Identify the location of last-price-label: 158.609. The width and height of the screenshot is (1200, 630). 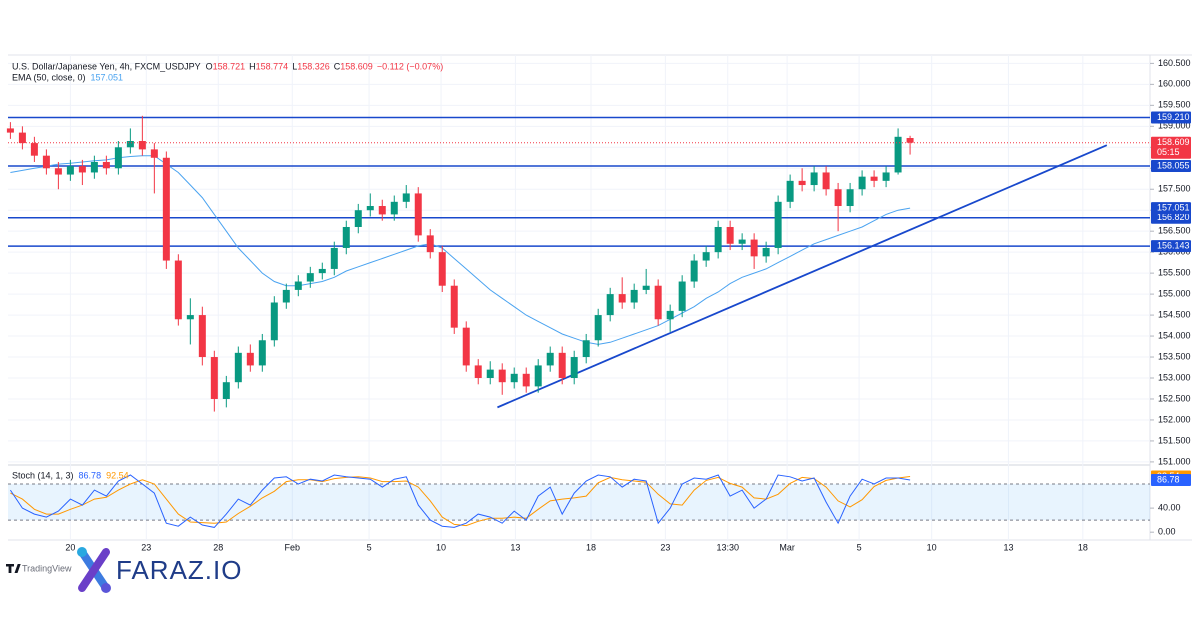
(1173, 142).